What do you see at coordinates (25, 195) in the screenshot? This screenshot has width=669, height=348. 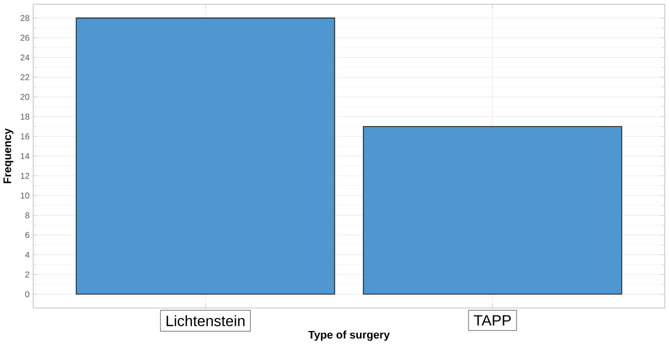 I see `y-tick-label: 10` at bounding box center [25, 195].